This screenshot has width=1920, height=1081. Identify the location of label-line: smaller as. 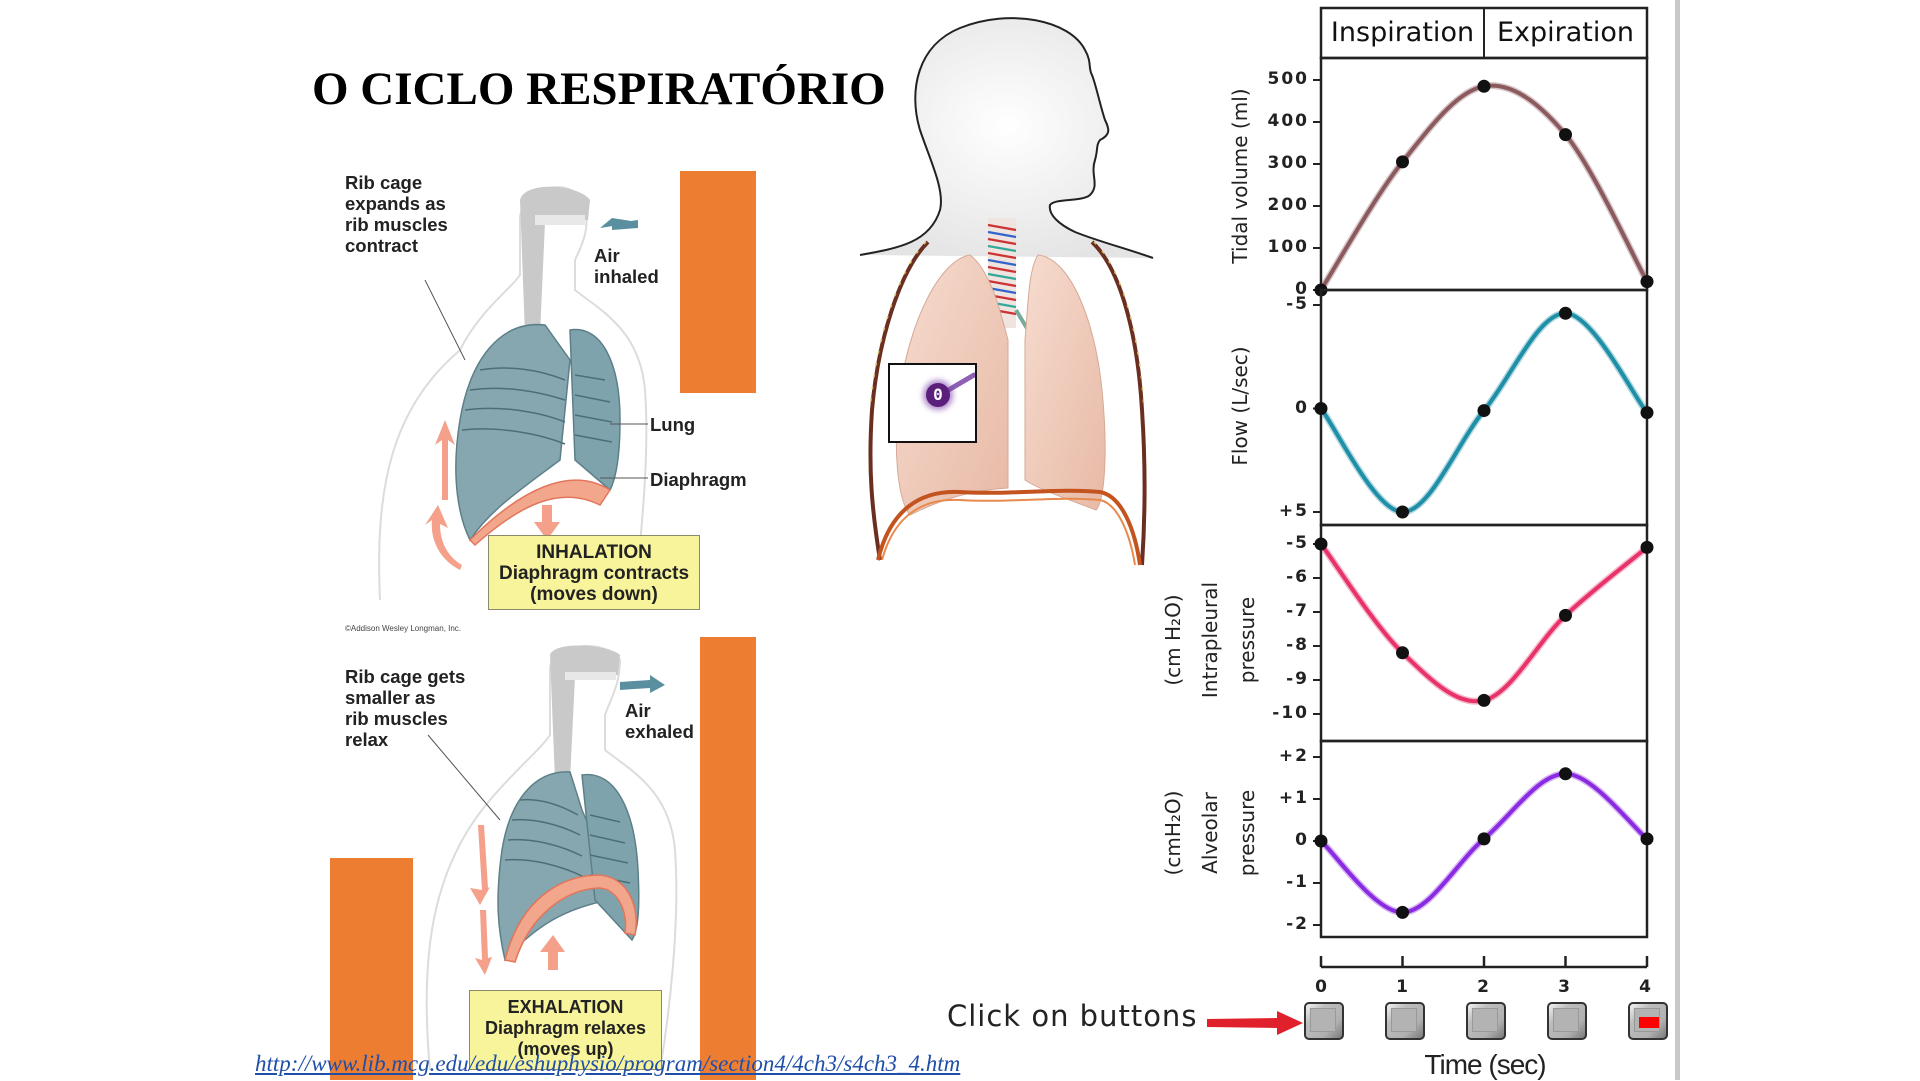
(390, 697).